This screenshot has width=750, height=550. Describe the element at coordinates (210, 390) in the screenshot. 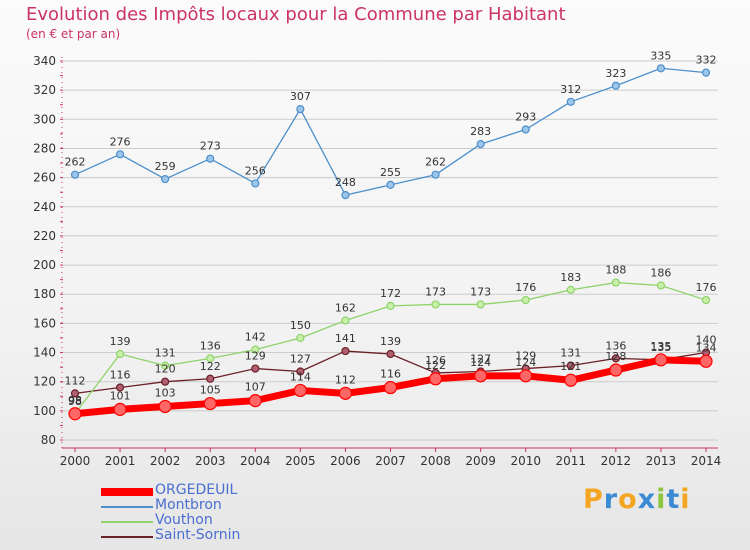

I see `data-label-orgedeuil: 105` at that location.